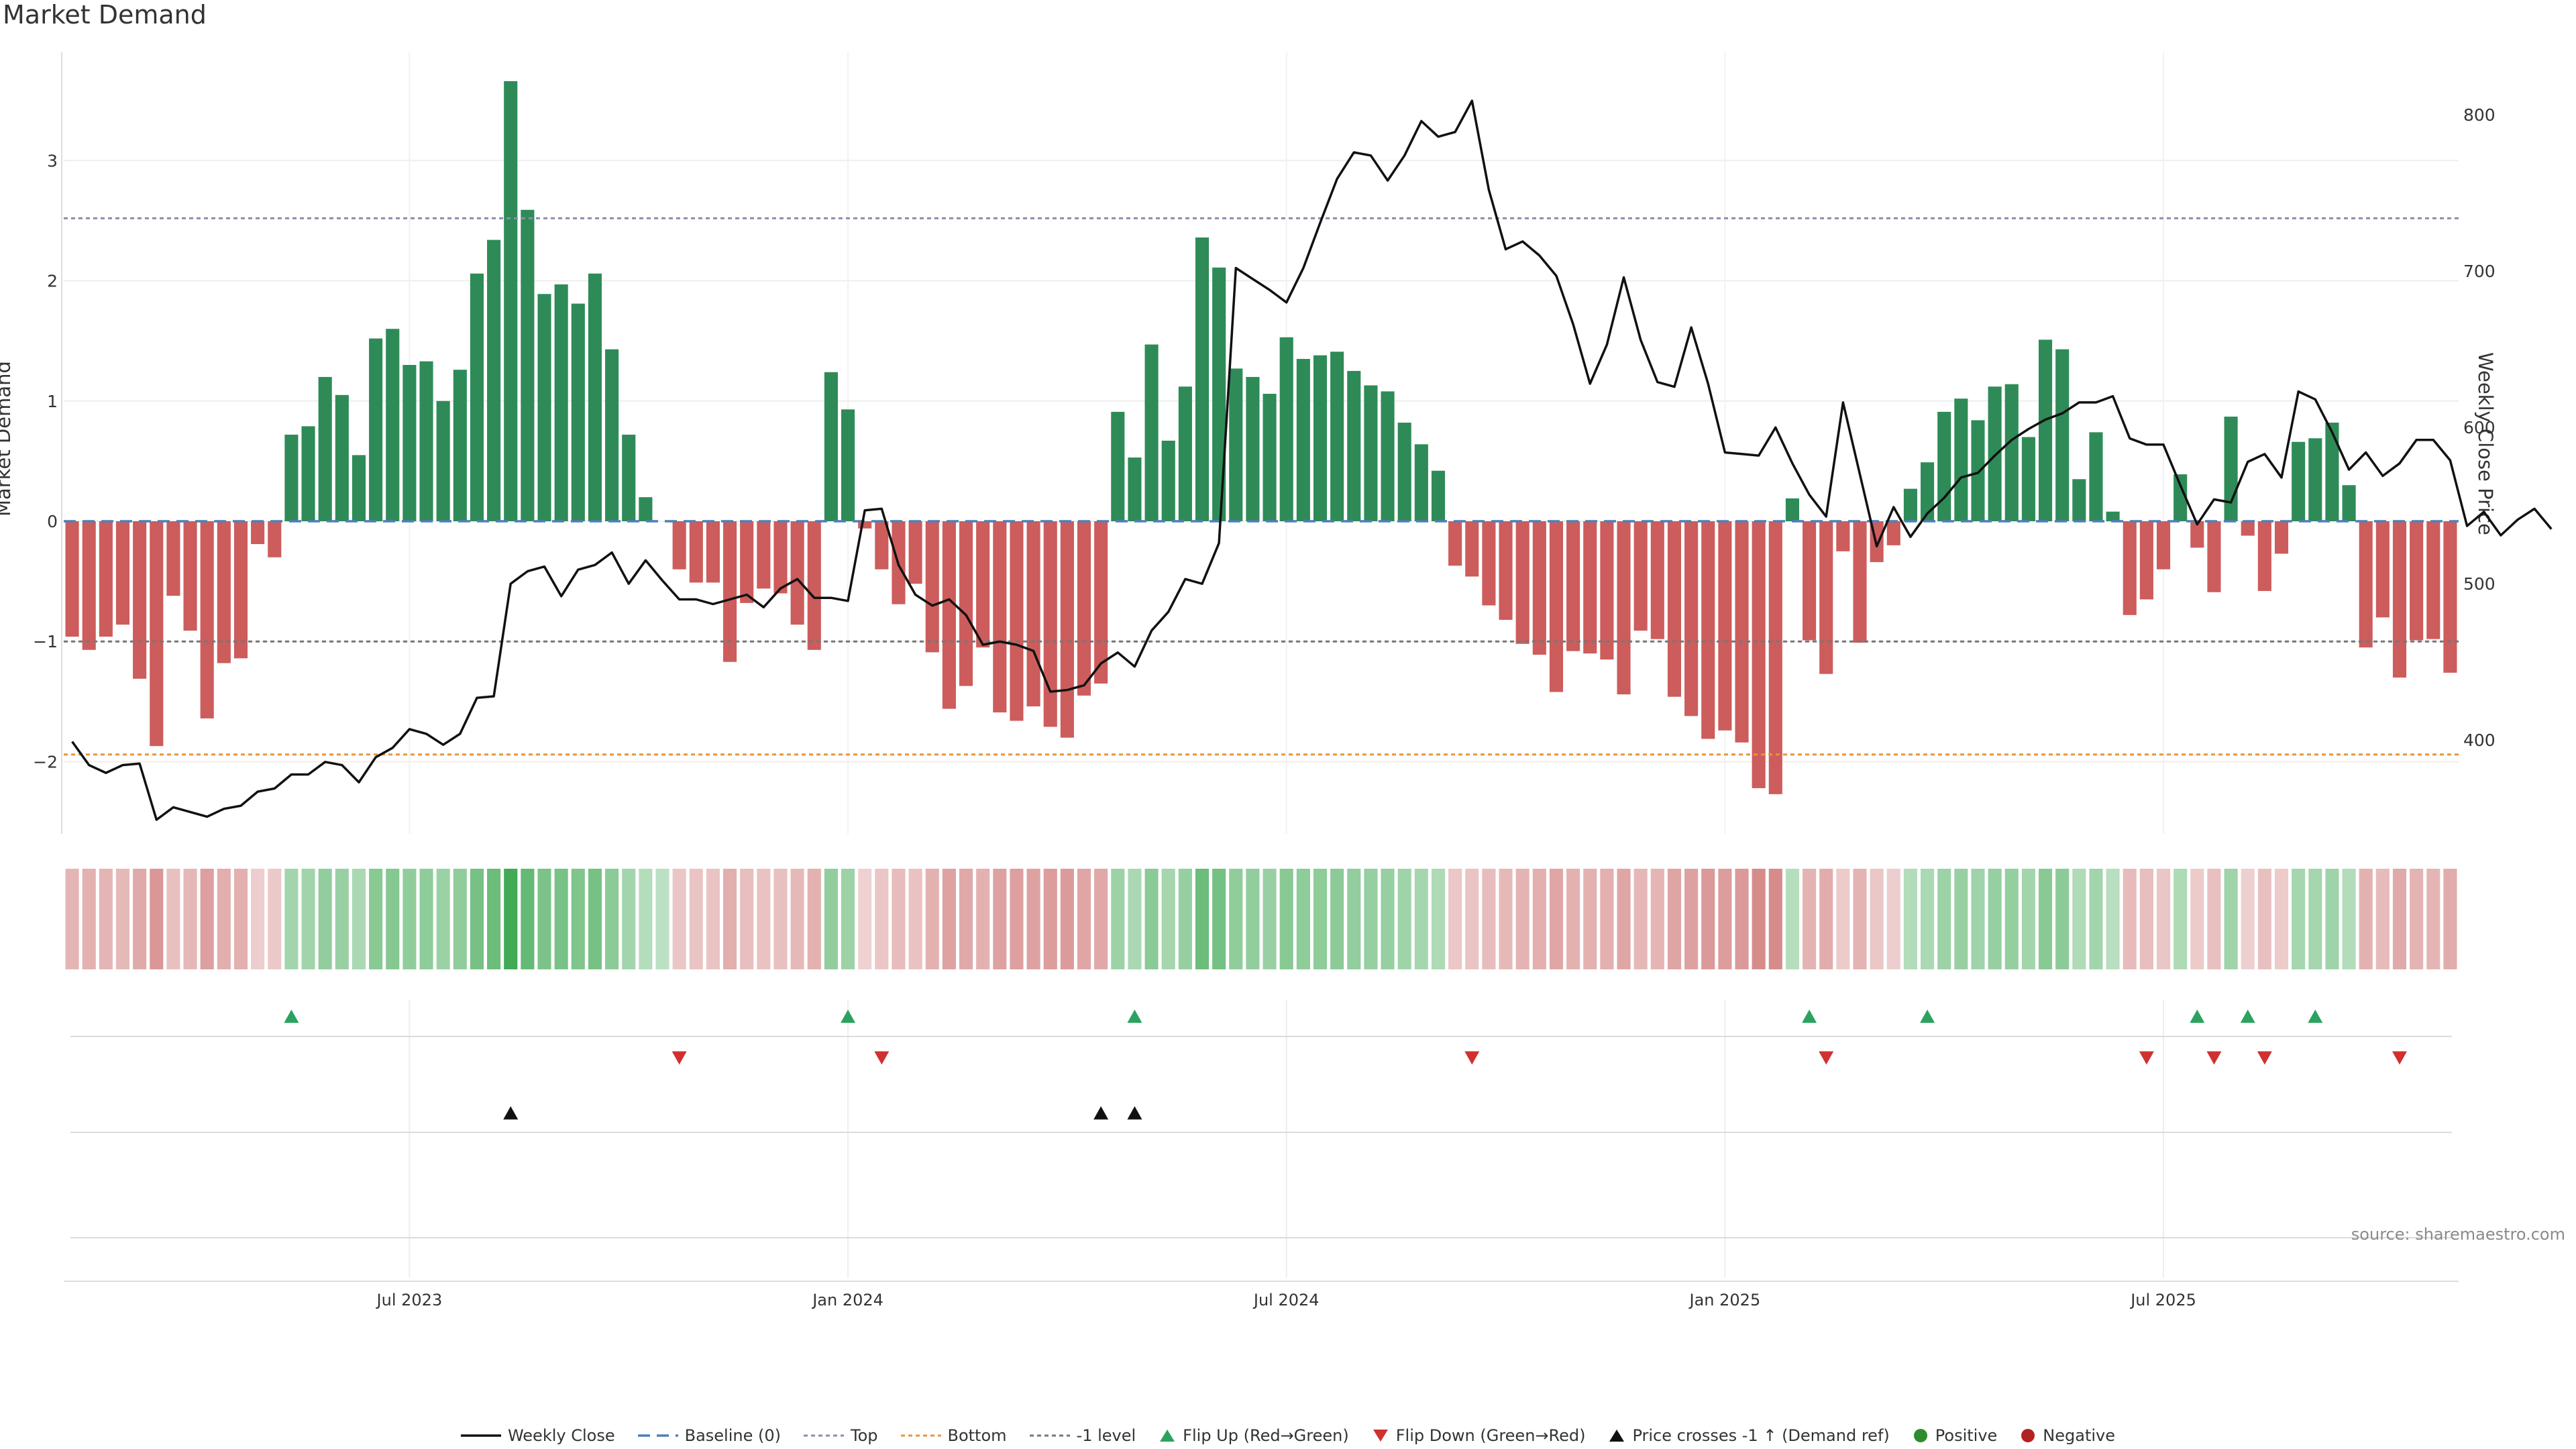  I want to click on legend-item-minus-one: -1 level, so click(1082, 1435).